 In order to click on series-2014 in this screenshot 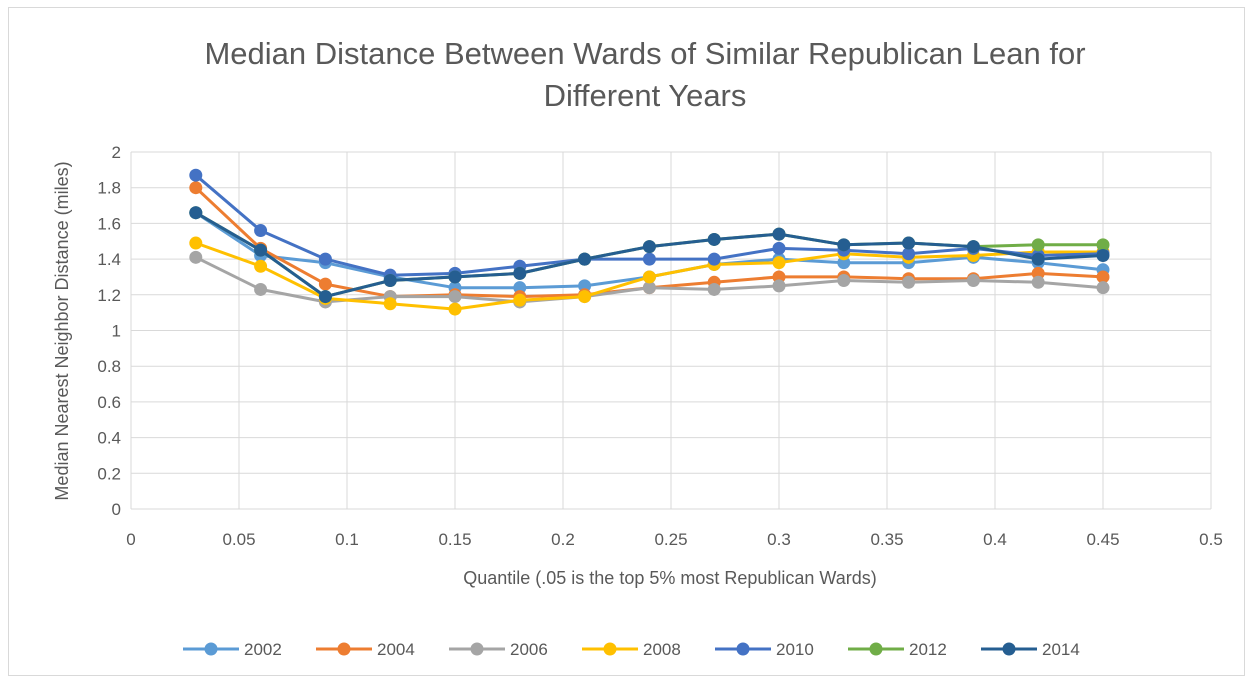, I will do `click(649, 255)`.